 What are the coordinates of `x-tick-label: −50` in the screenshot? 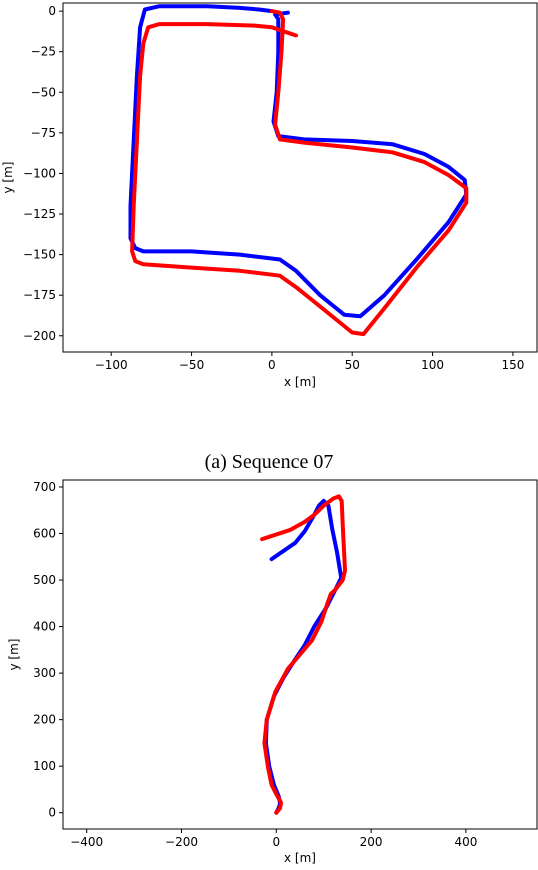 It's located at (191, 365).